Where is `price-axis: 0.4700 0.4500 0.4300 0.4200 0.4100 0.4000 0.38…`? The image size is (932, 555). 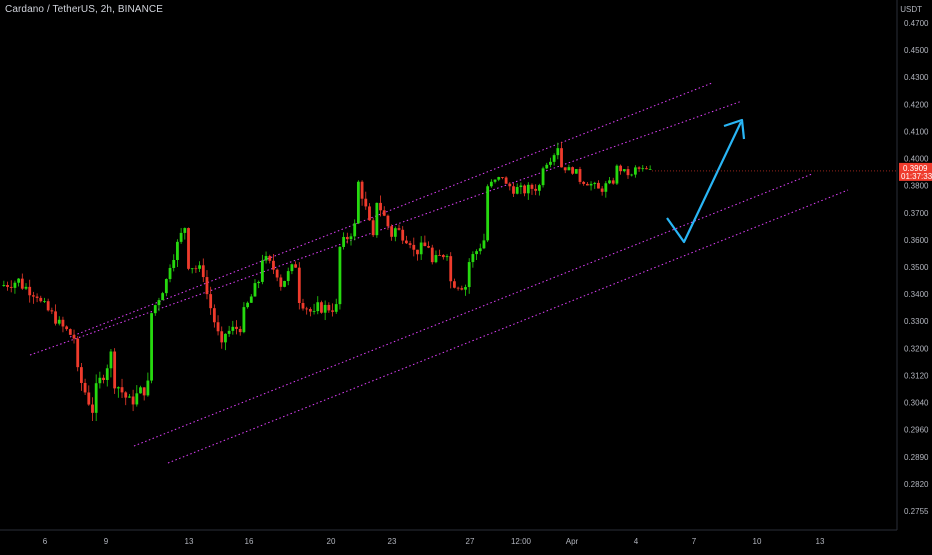 price-axis: 0.4700 0.4500 0.4300 0.4200 0.4100 0.4000 0.38… is located at coordinates (914, 275).